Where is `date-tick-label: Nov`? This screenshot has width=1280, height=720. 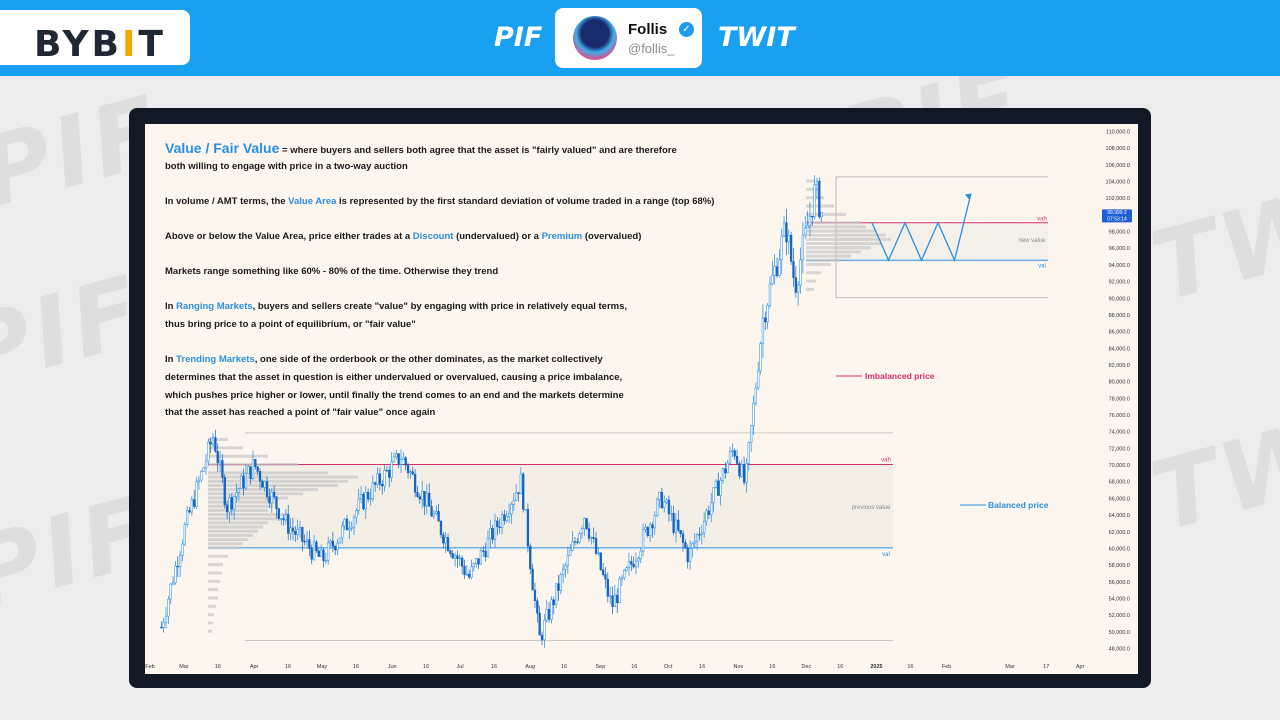
date-tick-label: Nov is located at coordinates (739, 667).